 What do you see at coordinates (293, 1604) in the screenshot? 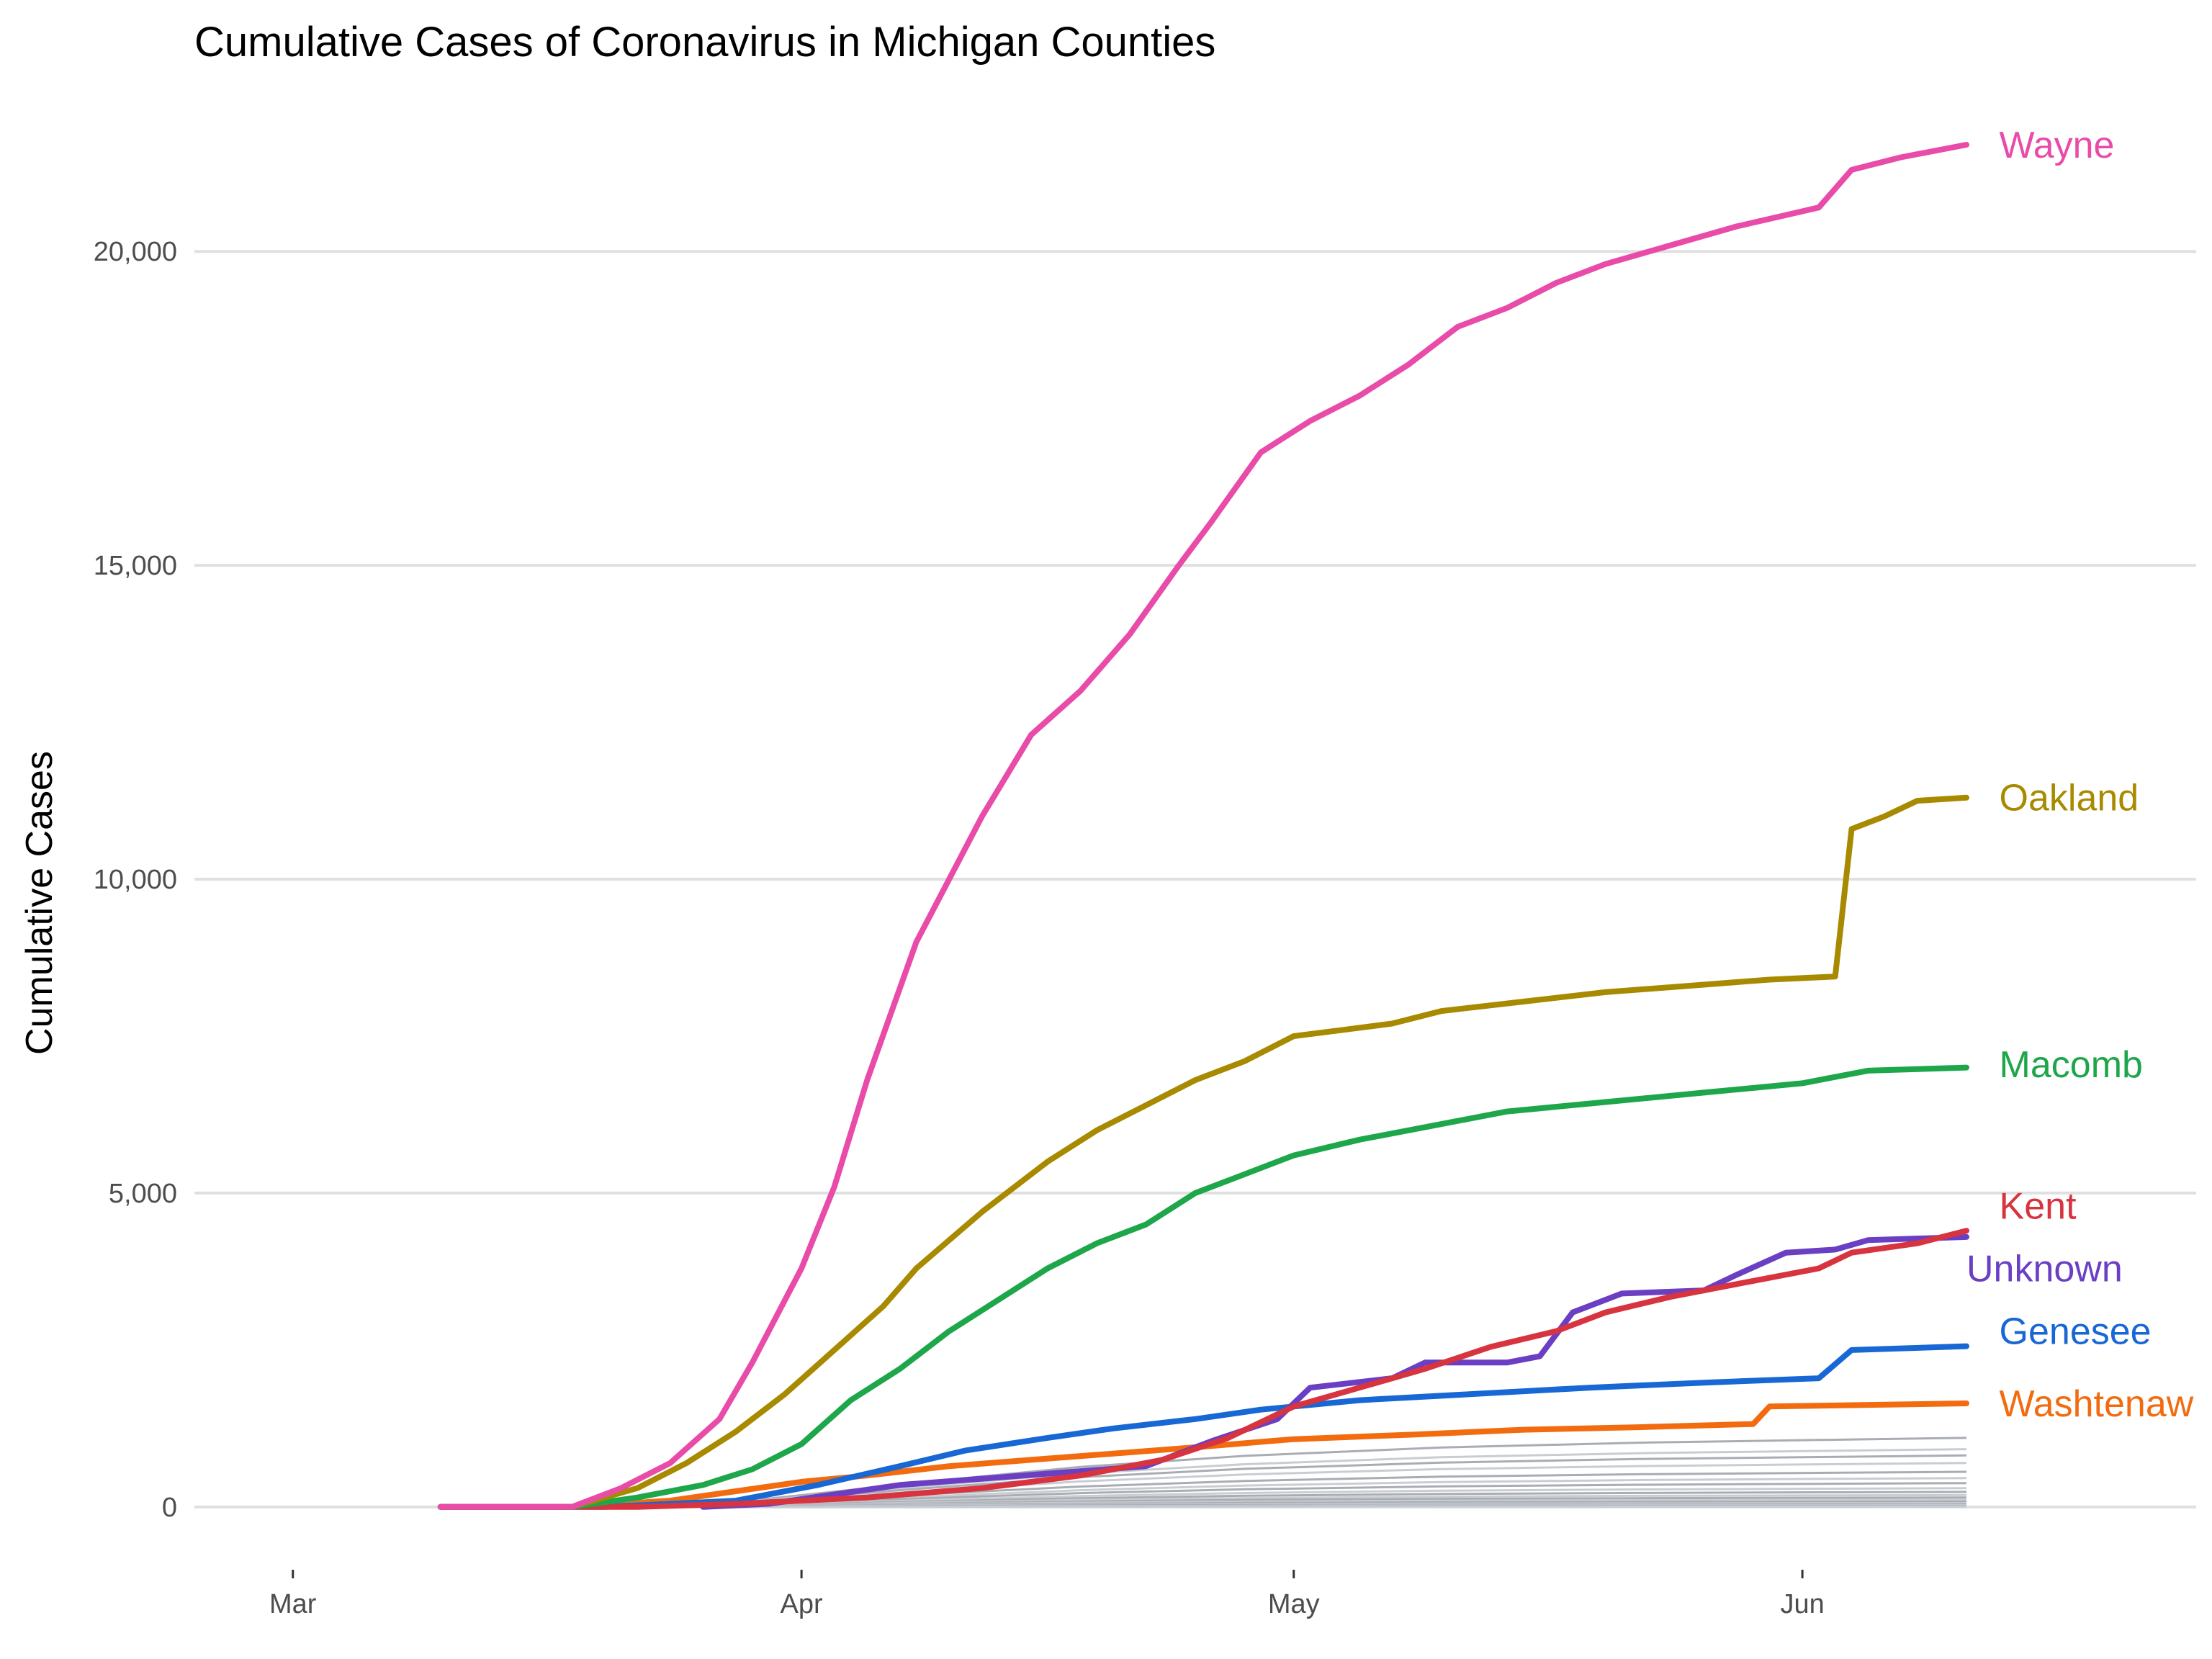
I see `x-tick-label: Mar` at bounding box center [293, 1604].